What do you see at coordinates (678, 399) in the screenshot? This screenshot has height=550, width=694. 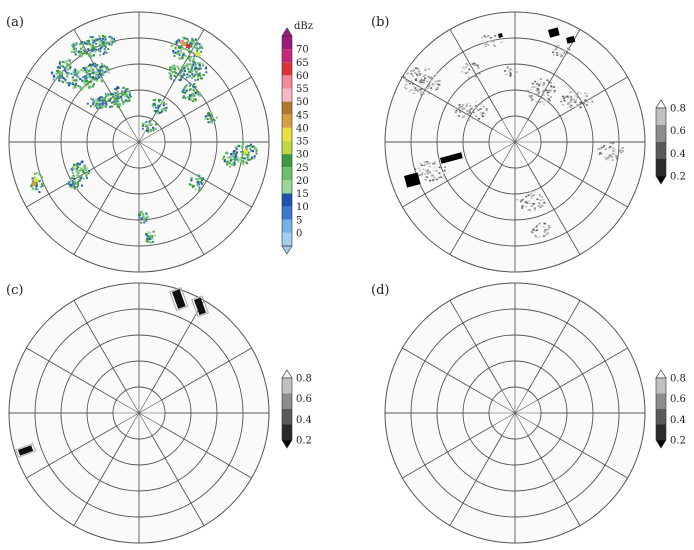 I see `colorbar-tick-label: 0.6` at bounding box center [678, 399].